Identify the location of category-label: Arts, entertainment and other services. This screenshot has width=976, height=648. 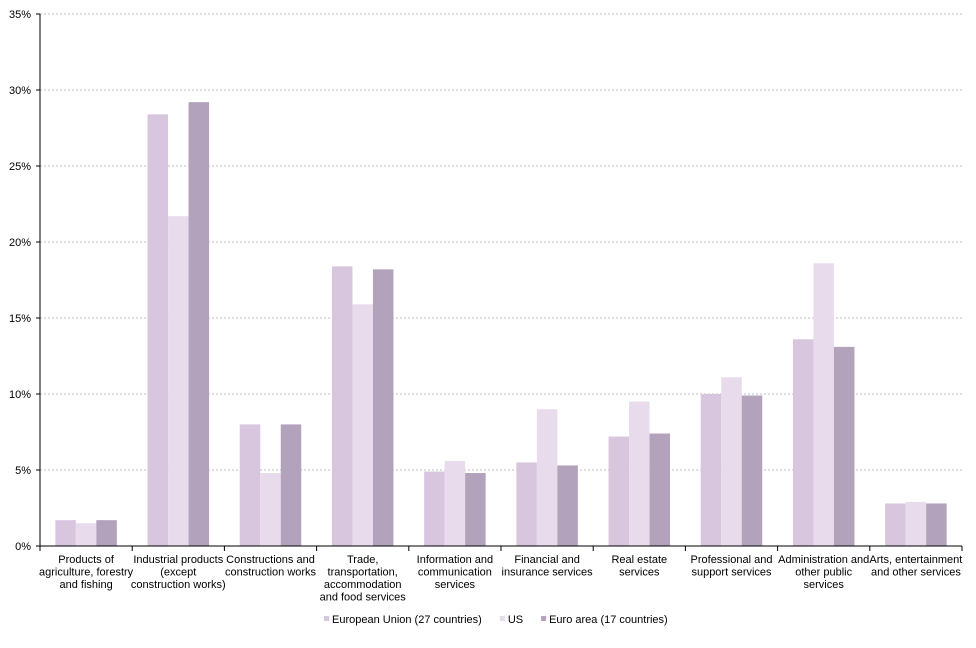
(915, 566).